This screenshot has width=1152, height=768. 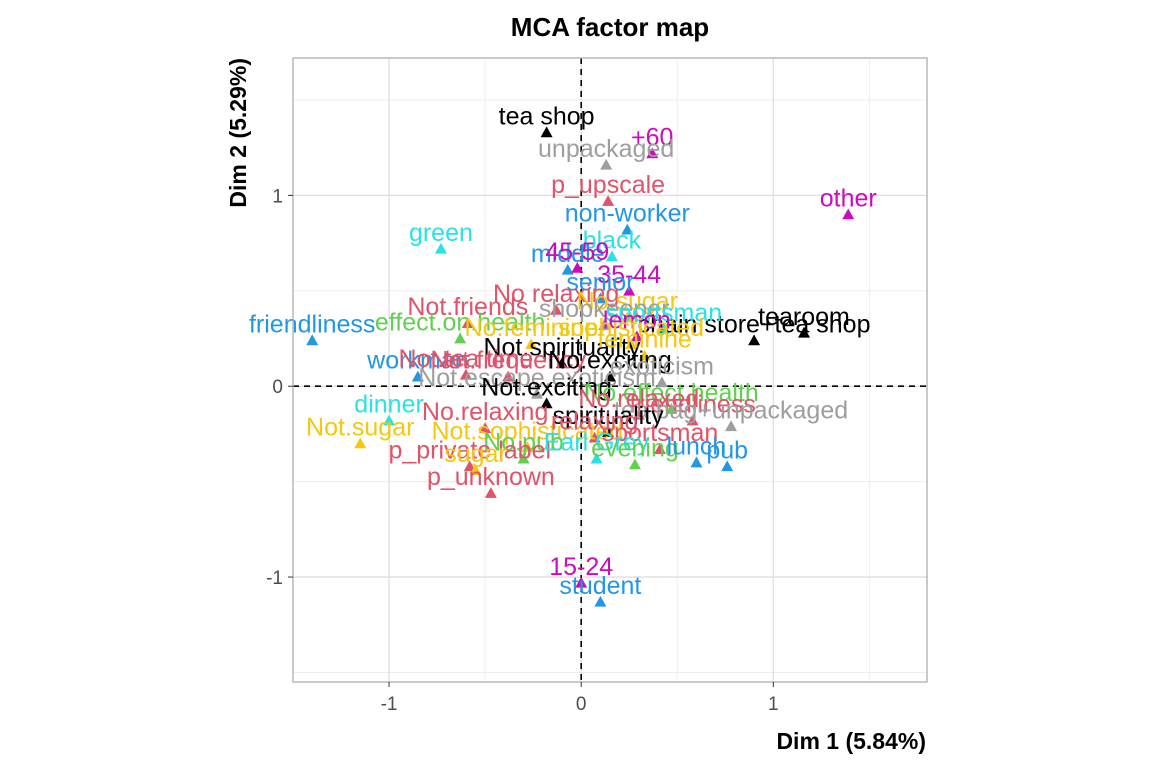 I want to click on point-label: Not.exciting, so click(x=546, y=387).